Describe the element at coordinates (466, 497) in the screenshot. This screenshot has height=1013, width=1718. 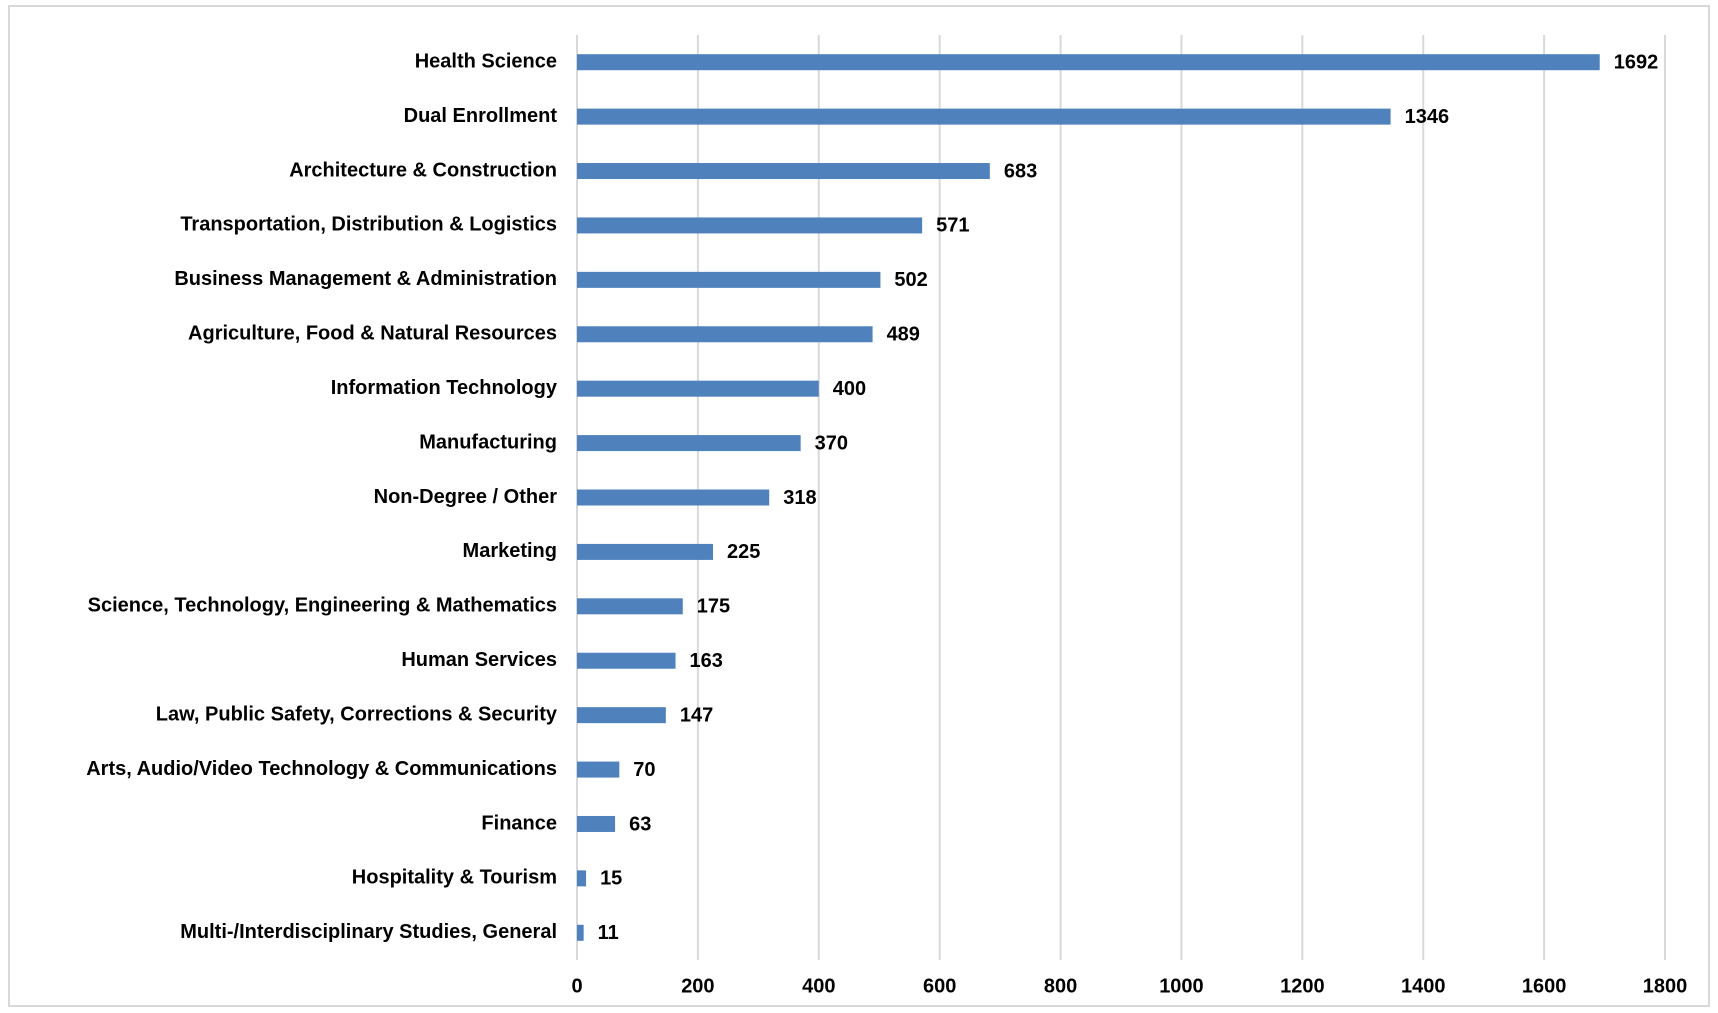
I see `y-tick-label: Non-Degree / Other` at that location.